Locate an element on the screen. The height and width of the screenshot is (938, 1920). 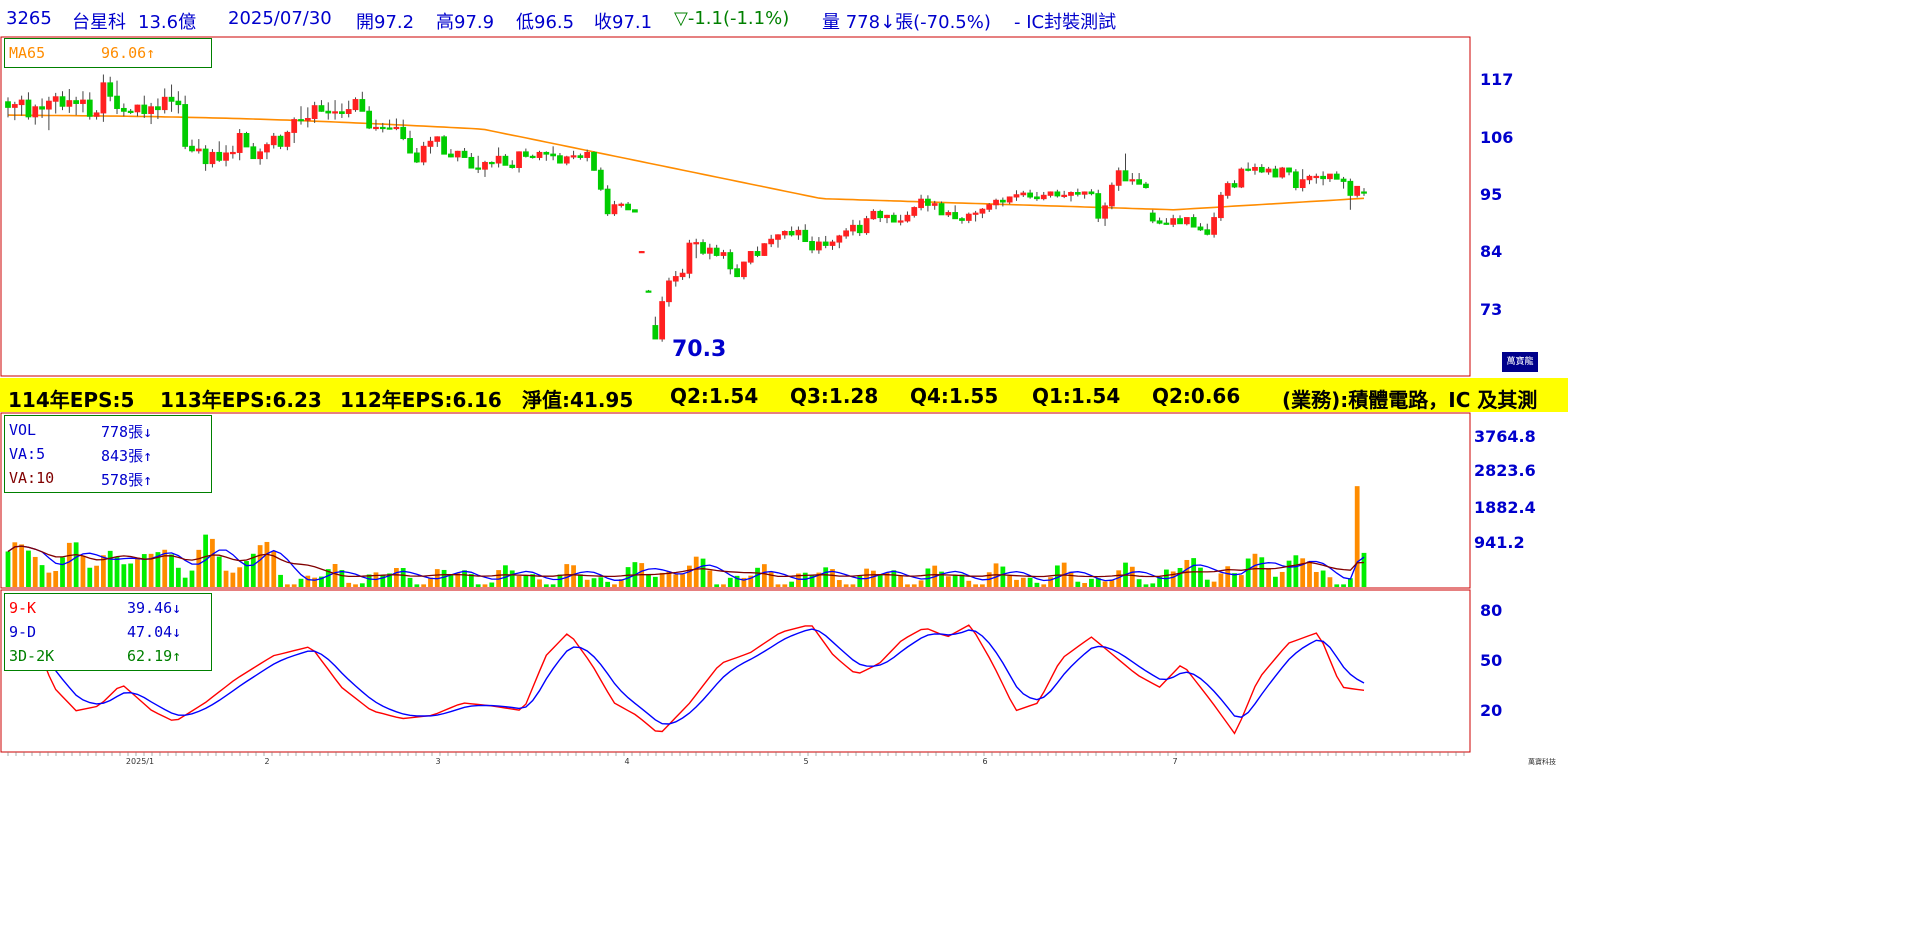
price-tick-117: 117 is located at coordinates (1497, 79).